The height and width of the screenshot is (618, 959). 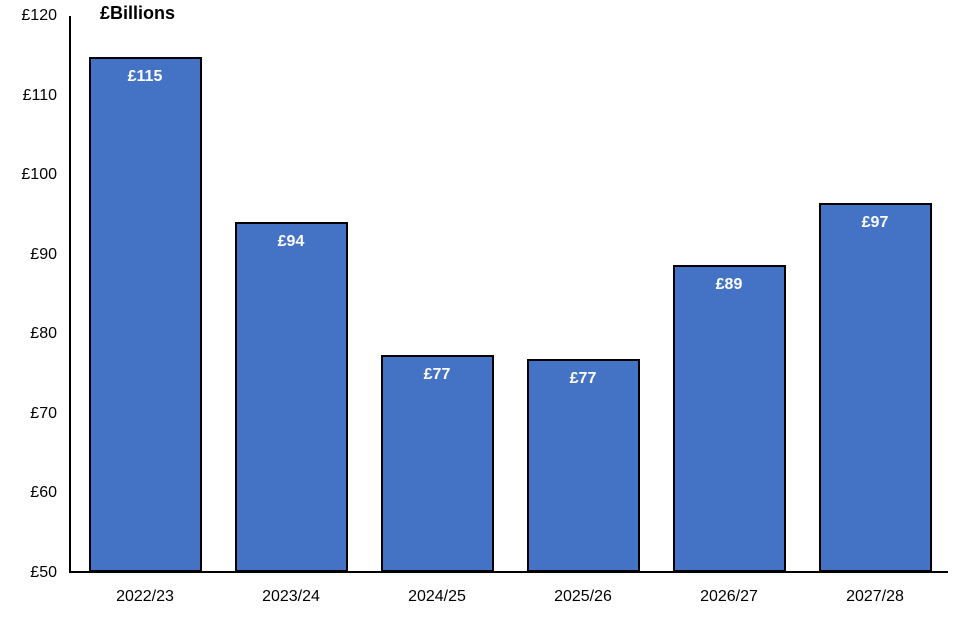 I want to click on x-axis-category-label: 2023/24, so click(x=291, y=596).